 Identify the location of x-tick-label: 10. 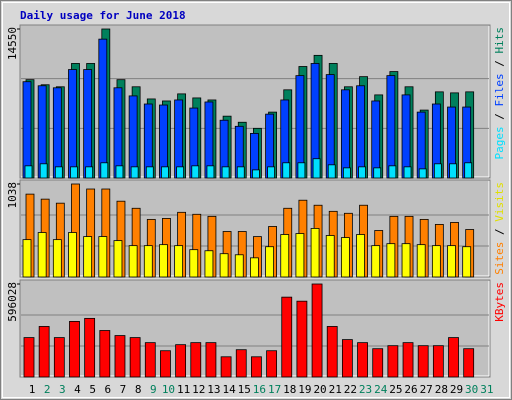
(168, 389).